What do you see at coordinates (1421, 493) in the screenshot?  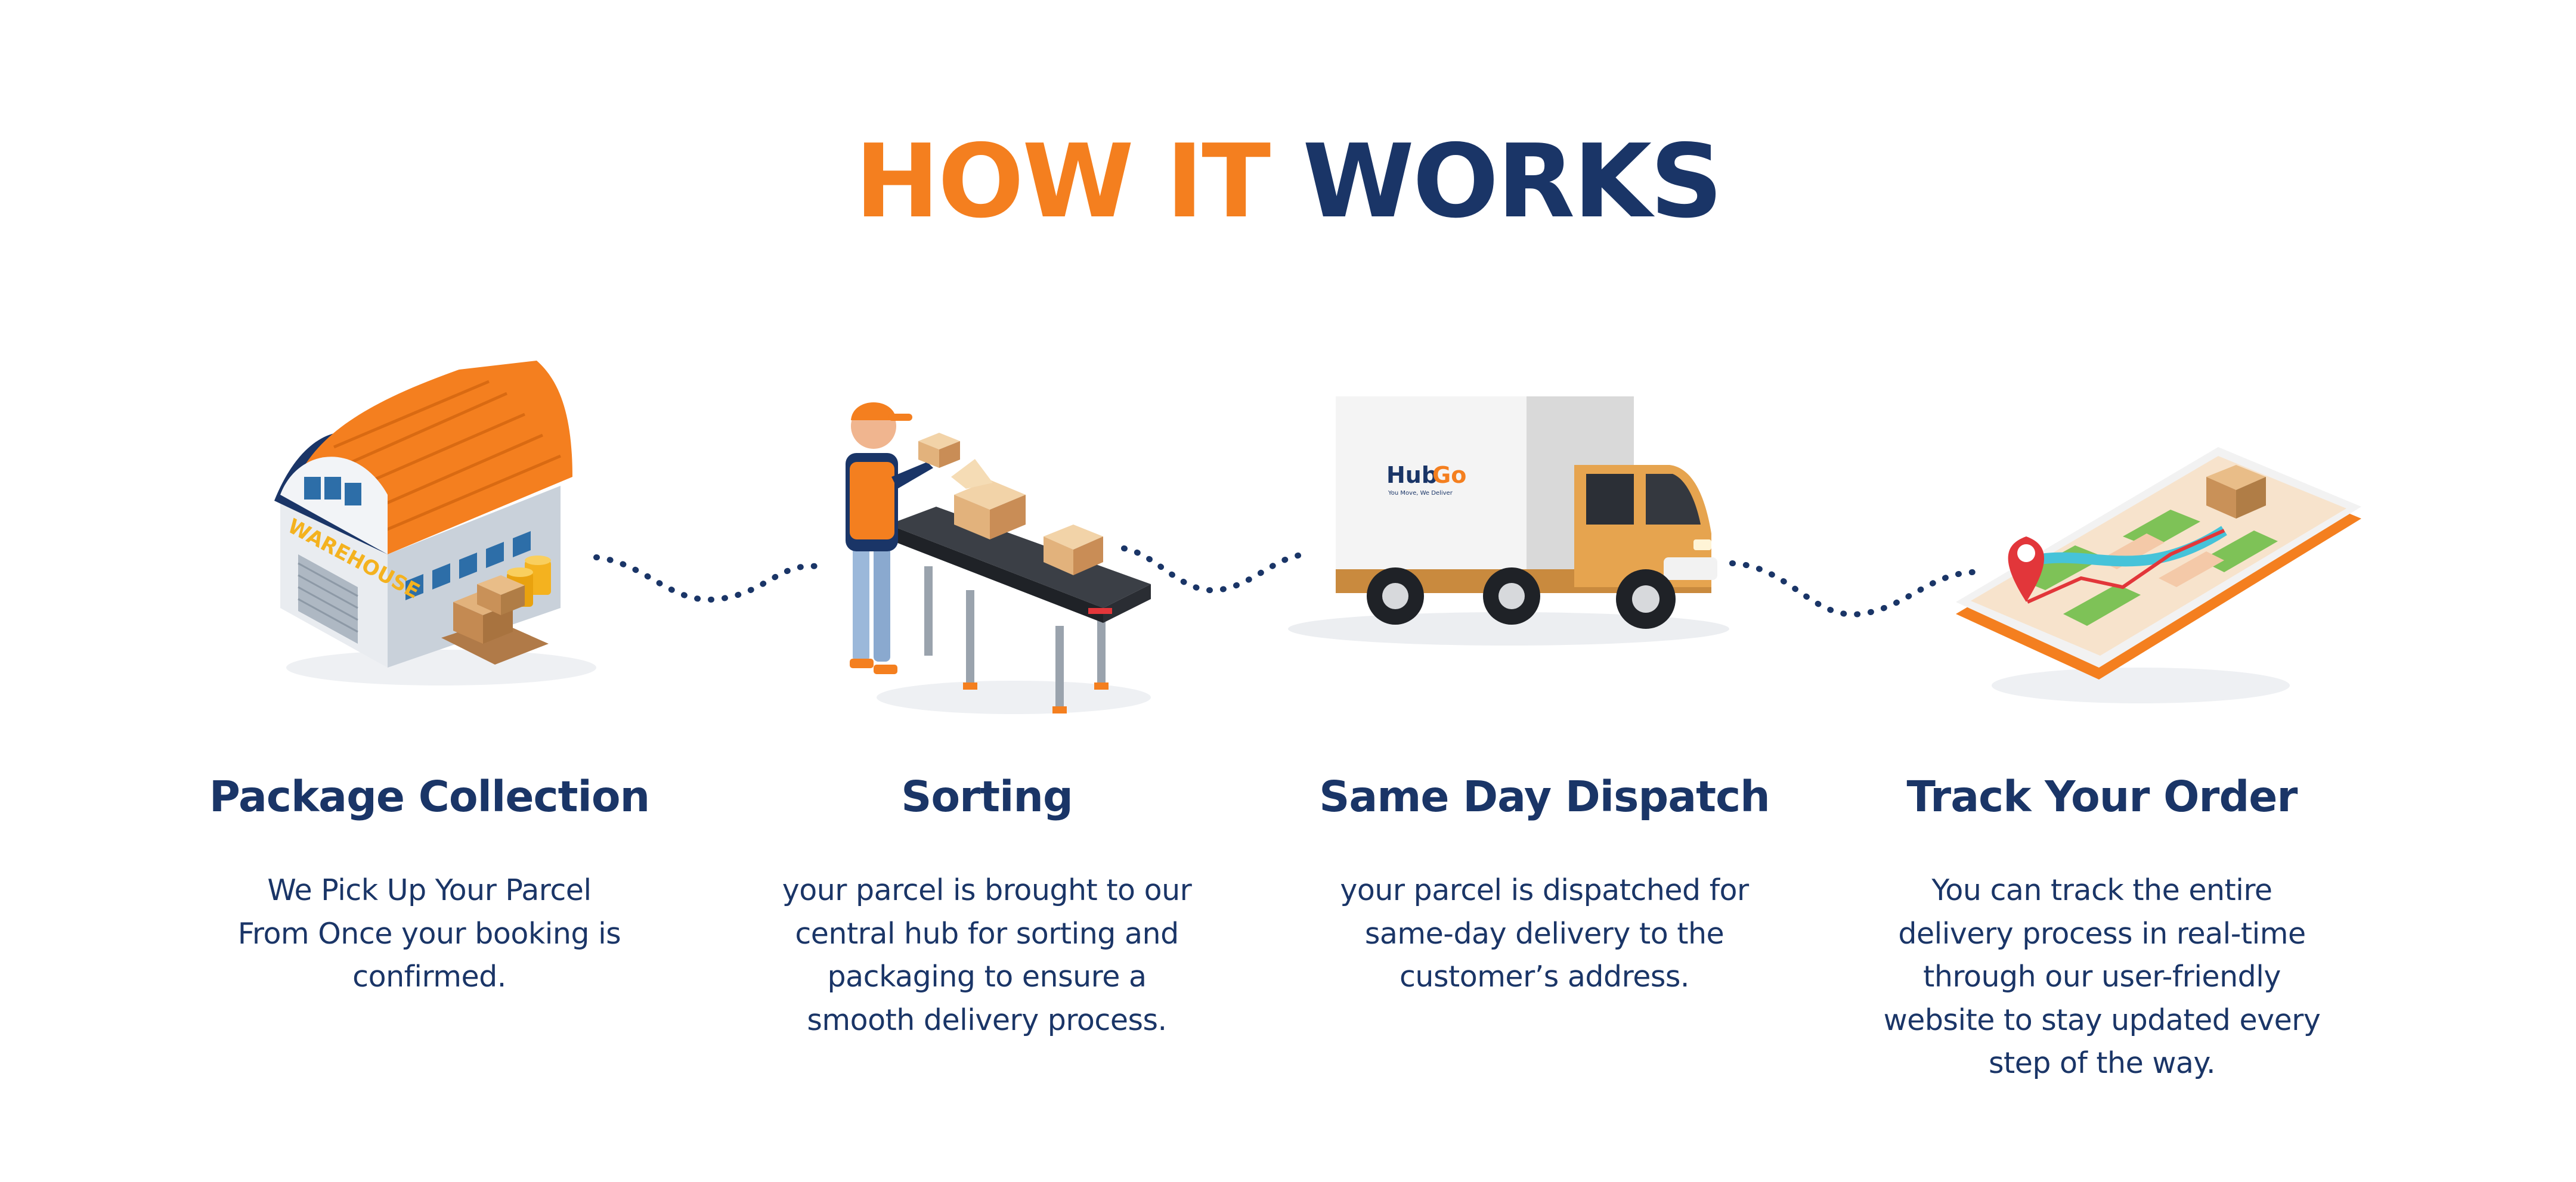 I see `truck-brand-tagline: You Move, We Deliver` at bounding box center [1421, 493].